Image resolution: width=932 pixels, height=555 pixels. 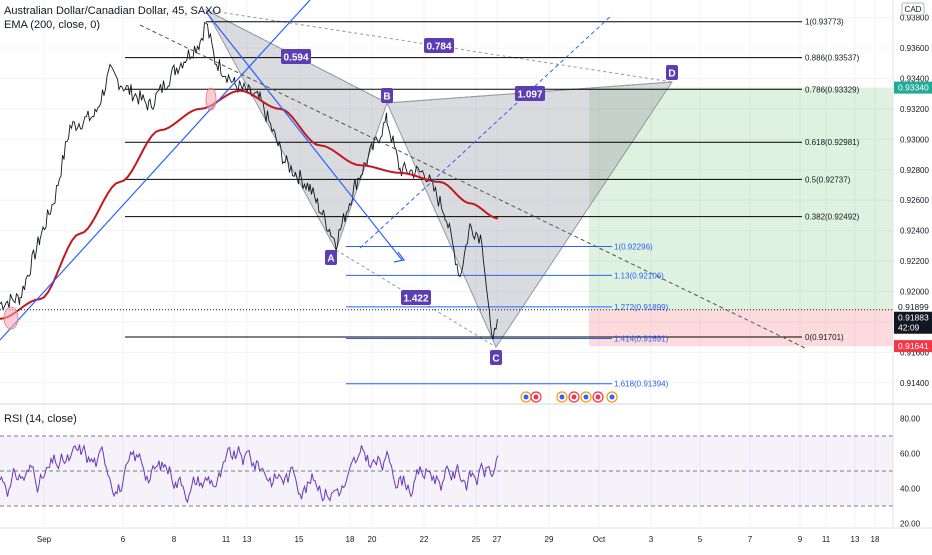 What do you see at coordinates (174, 539) in the screenshot?
I see `time-label-2: 8` at bounding box center [174, 539].